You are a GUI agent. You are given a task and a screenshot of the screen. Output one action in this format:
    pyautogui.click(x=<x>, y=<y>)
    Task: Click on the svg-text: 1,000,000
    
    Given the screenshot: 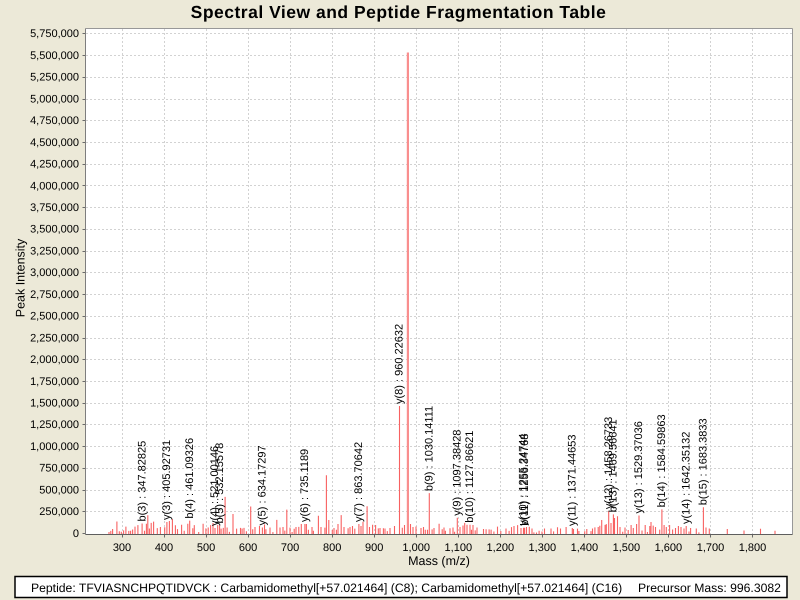 What is the action you would take?
    pyautogui.click(x=54, y=447)
    